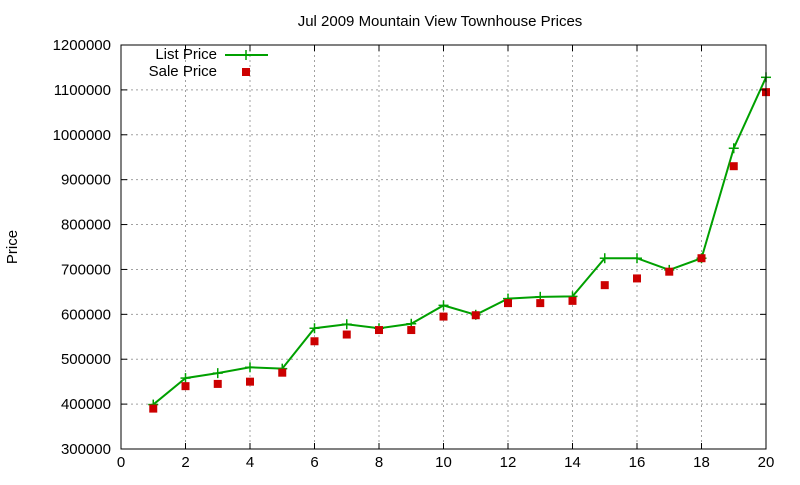  I want to click on y-tick-label: 500000, so click(86, 359).